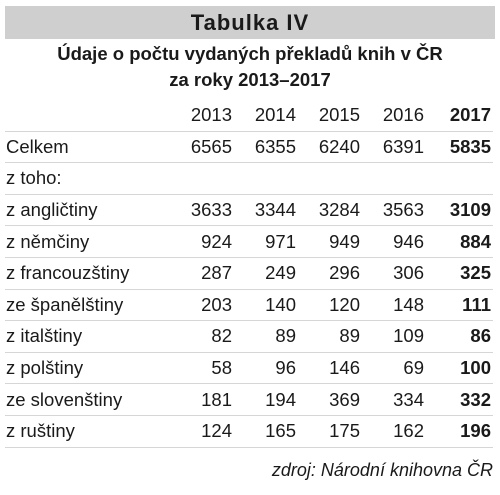 Image resolution: width=500 pixels, height=495 pixels. Describe the element at coordinates (266, 116) in the screenshot. I see `year-header: 2014` at that location.